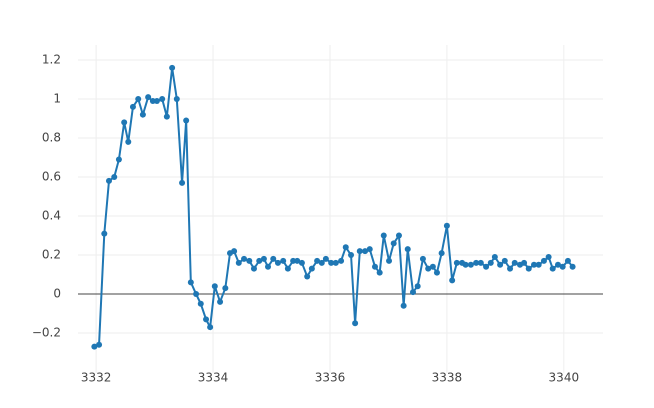  Describe the element at coordinates (51, 177) in the screenshot. I see `y-tick-label: 0.6` at that location.